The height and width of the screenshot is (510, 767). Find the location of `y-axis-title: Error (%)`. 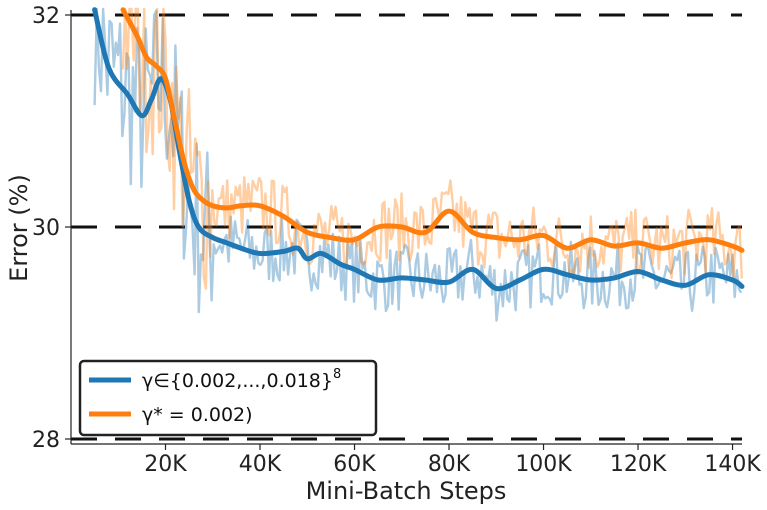

y-axis-title: Error (%) is located at coordinates (19, 228).